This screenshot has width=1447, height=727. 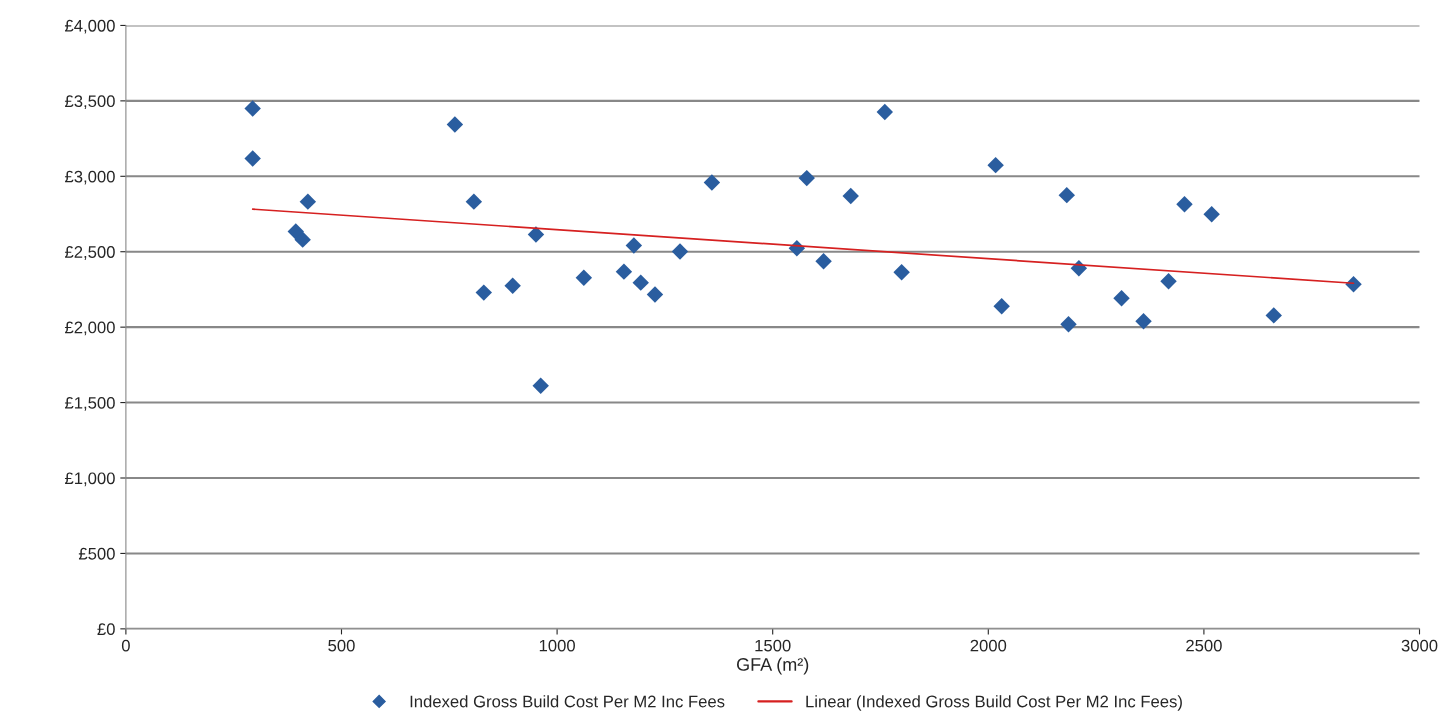 I want to click on x-tick-label: 2500, so click(x=1204, y=645).